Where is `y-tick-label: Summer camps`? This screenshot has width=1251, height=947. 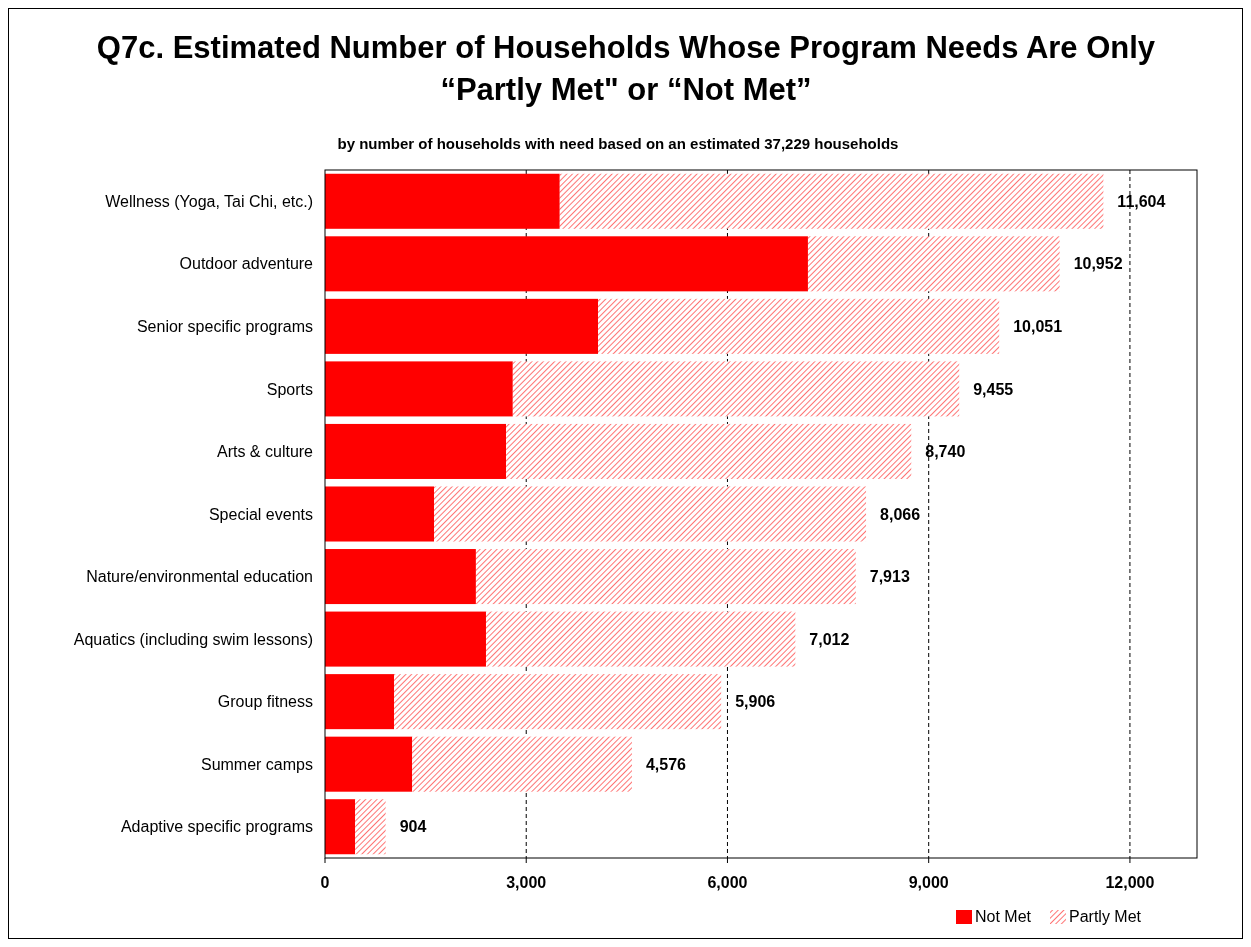
y-tick-label: Summer camps is located at coordinates (256, 764).